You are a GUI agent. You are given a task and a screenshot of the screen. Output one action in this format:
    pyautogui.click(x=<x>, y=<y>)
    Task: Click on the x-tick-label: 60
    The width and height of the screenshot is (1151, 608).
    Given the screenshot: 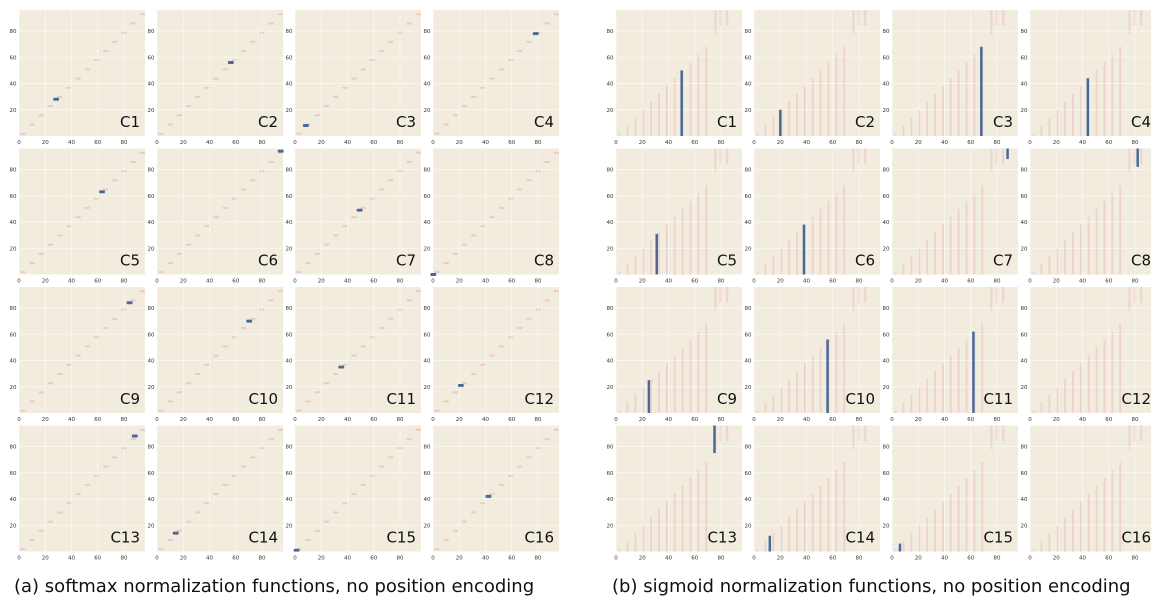 What is the action you would take?
    pyautogui.click(x=832, y=282)
    